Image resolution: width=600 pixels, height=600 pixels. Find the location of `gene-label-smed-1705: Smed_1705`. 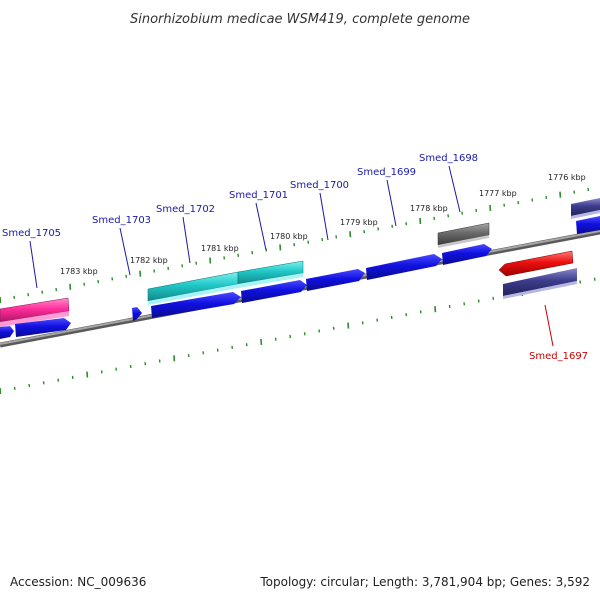

gene-label-smed-1705: Smed_1705 is located at coordinates (31, 233).